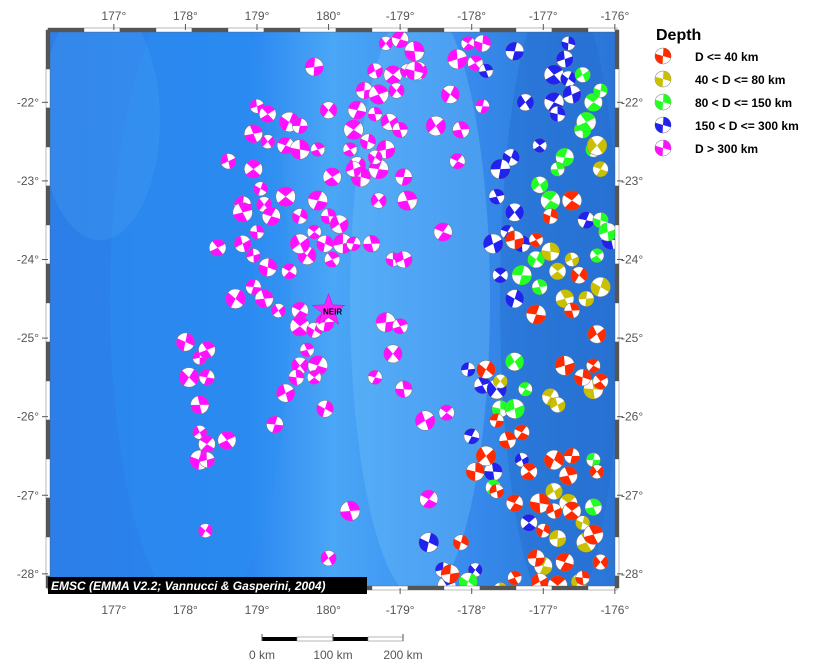 The width and height of the screenshot is (813, 670). Describe the element at coordinates (632, 417) in the screenshot. I see `lat-tick-right: -26°` at that location.